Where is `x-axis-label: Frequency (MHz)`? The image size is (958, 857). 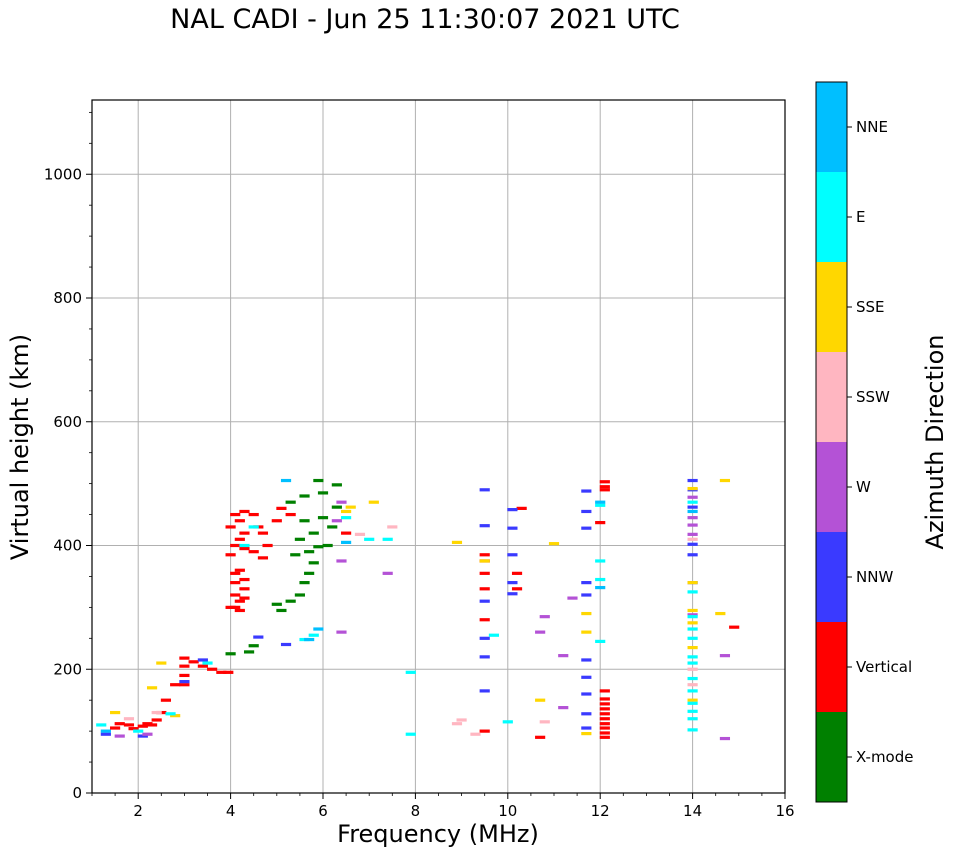
x-axis-label: Frequency (MHz) is located at coordinates (438, 834).